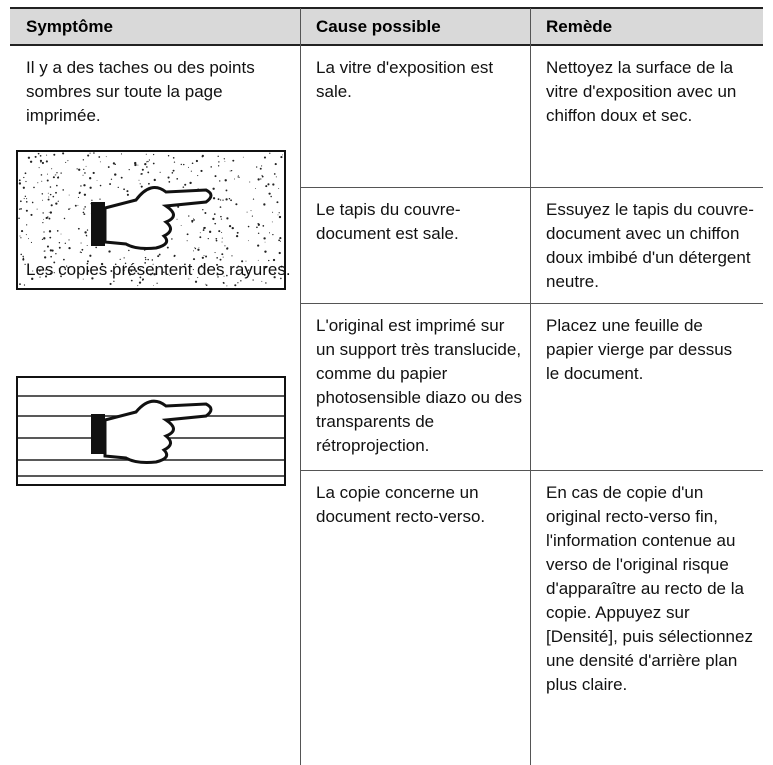  I want to click on cause: La vitre d'exposition est sale., so click(405, 79).